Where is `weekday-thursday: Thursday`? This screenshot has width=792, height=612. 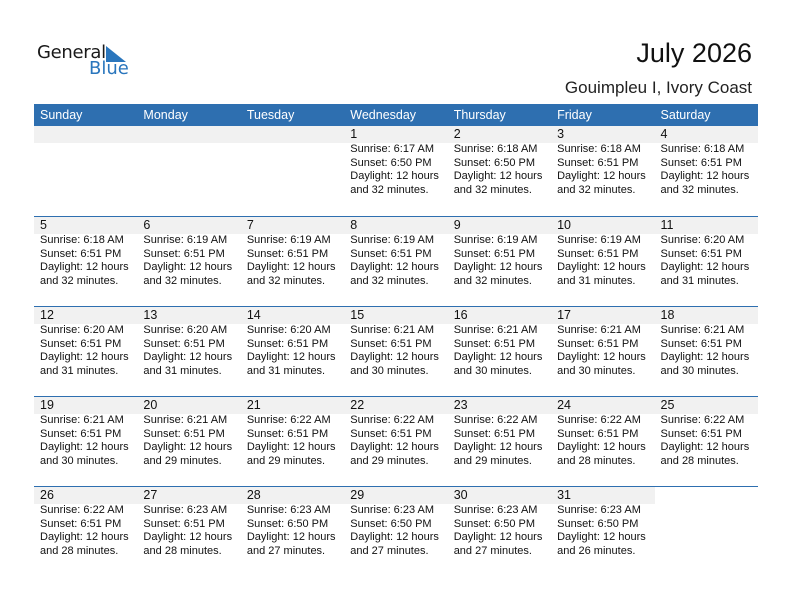 weekday-thursday: Thursday is located at coordinates (479, 115).